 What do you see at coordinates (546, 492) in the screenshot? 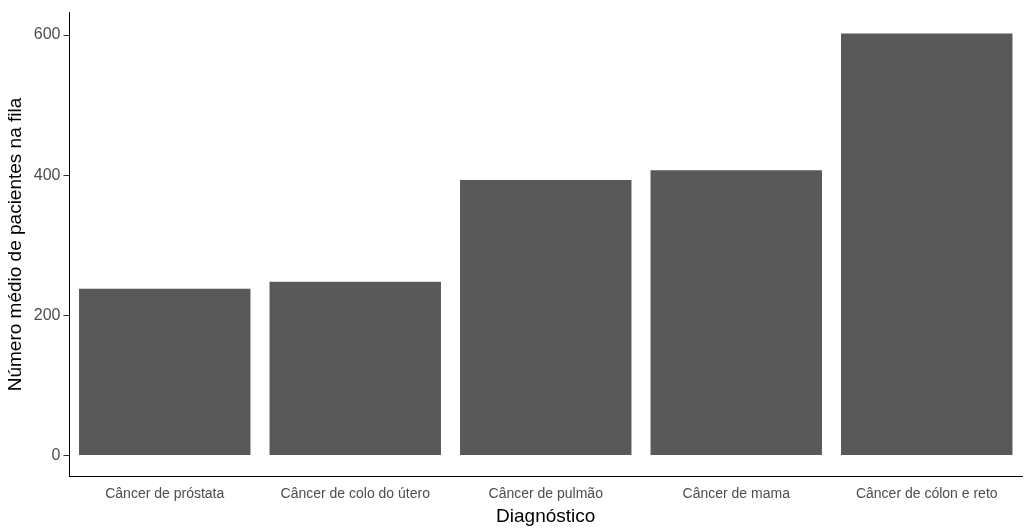
I see `x-tick-label: Câncer de pulmão` at bounding box center [546, 492].